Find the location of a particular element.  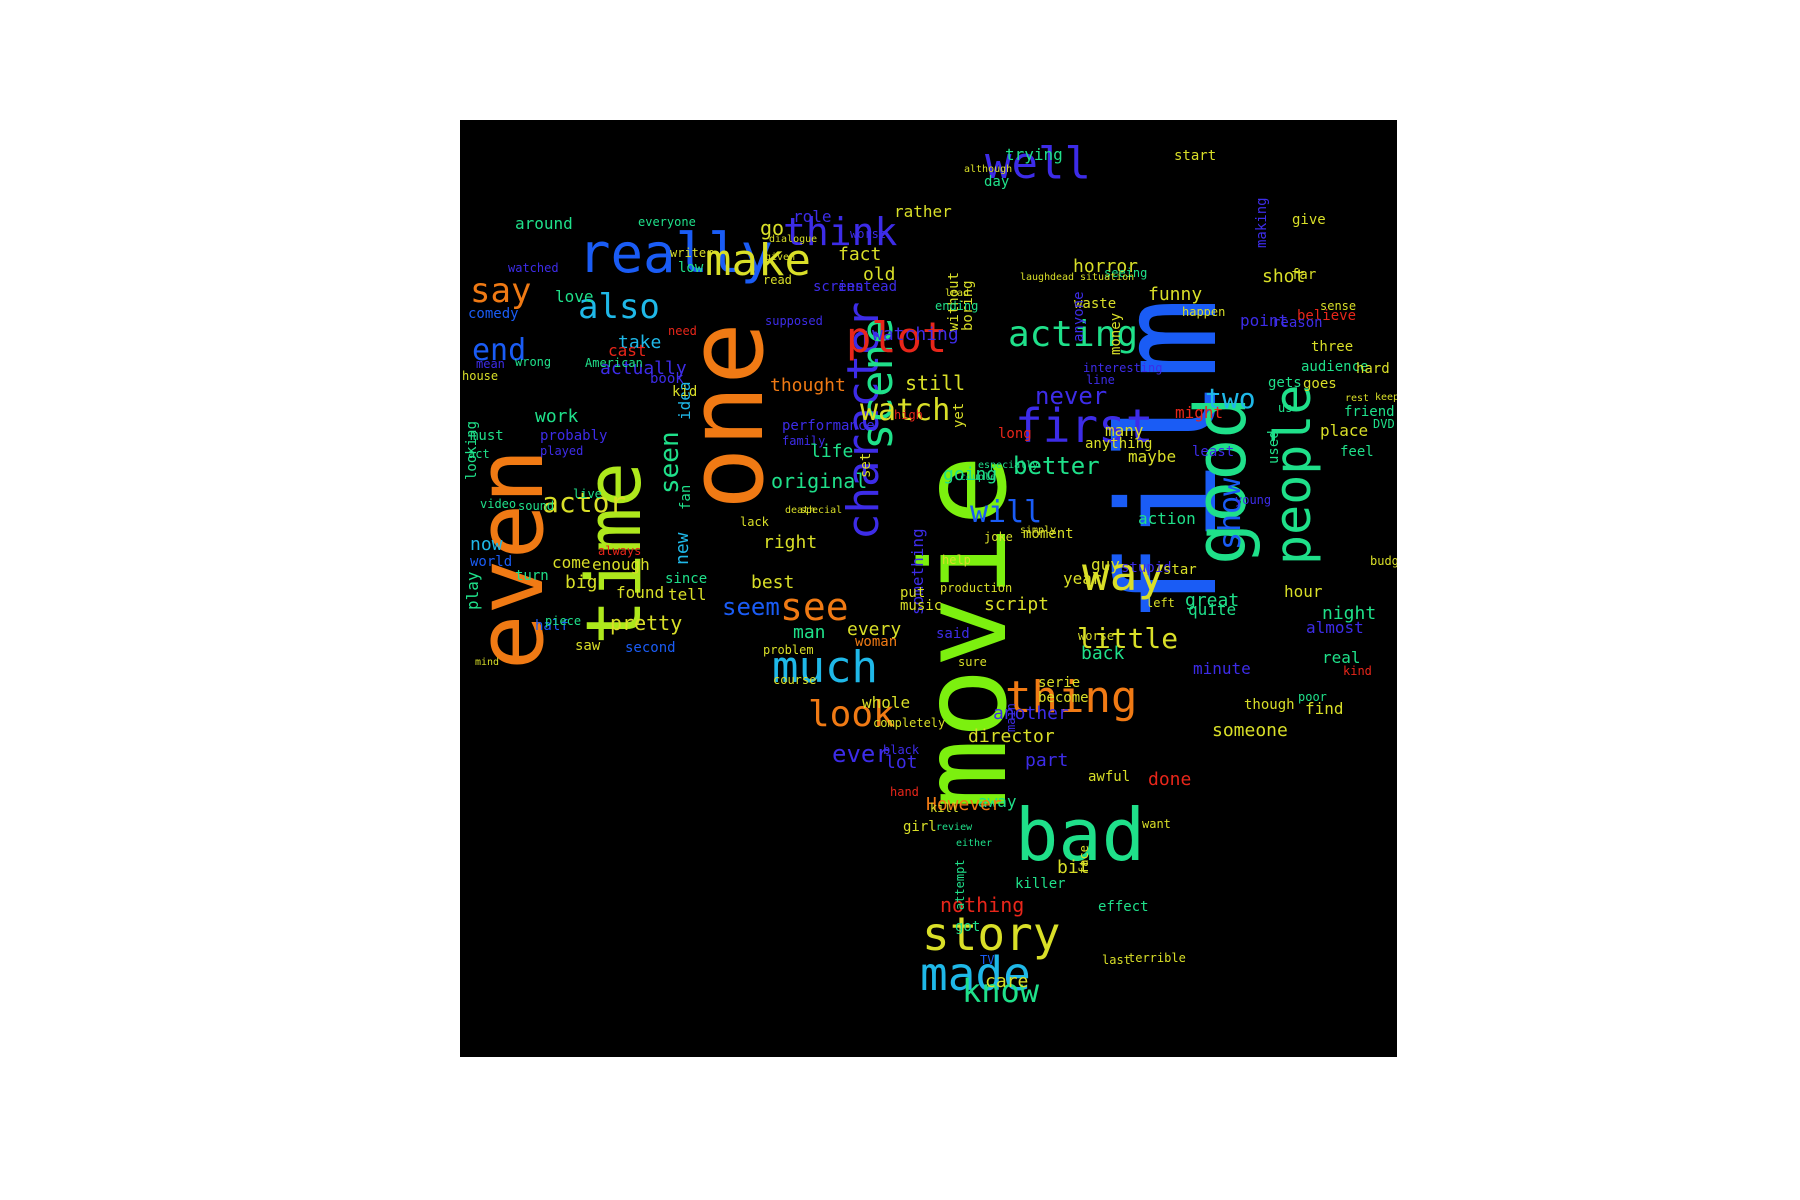

word: now is located at coordinates (486, 544).